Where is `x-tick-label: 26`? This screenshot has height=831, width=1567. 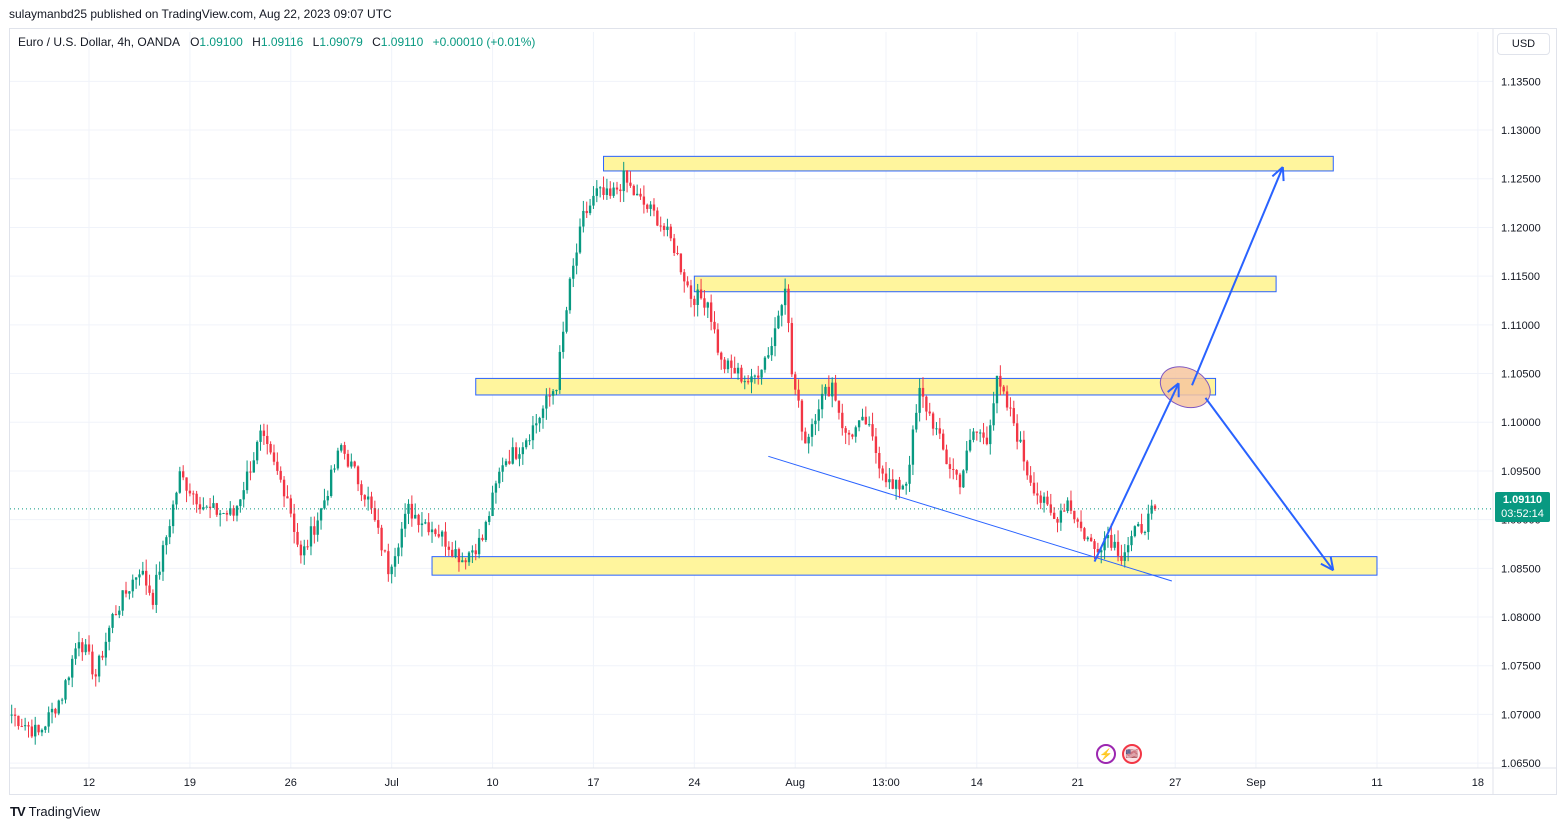 x-tick-label: 26 is located at coordinates (291, 783).